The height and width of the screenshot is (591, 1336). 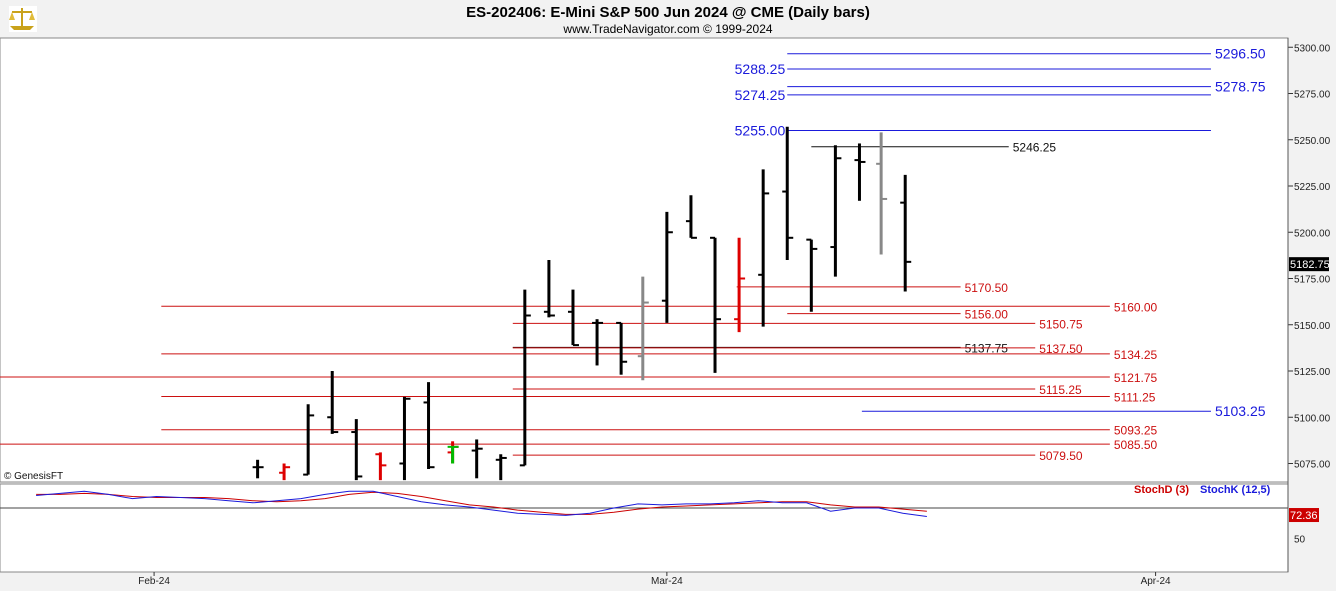 I want to click on stoch-last-badge, so click(x=1304, y=515).